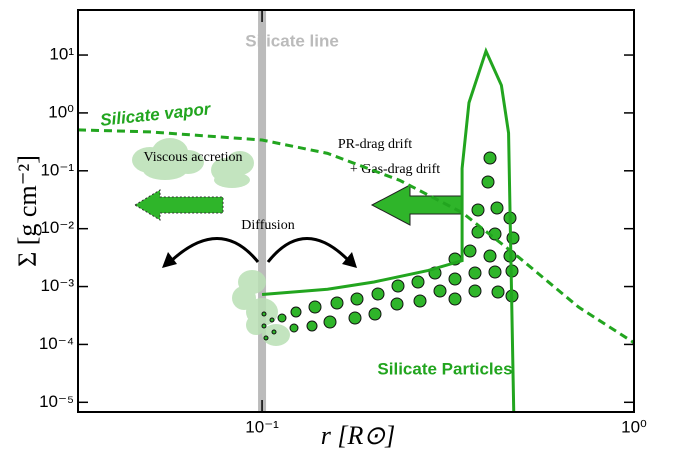 The image size is (674, 460). I want to click on series-label: Silicate Particles, so click(444, 368).